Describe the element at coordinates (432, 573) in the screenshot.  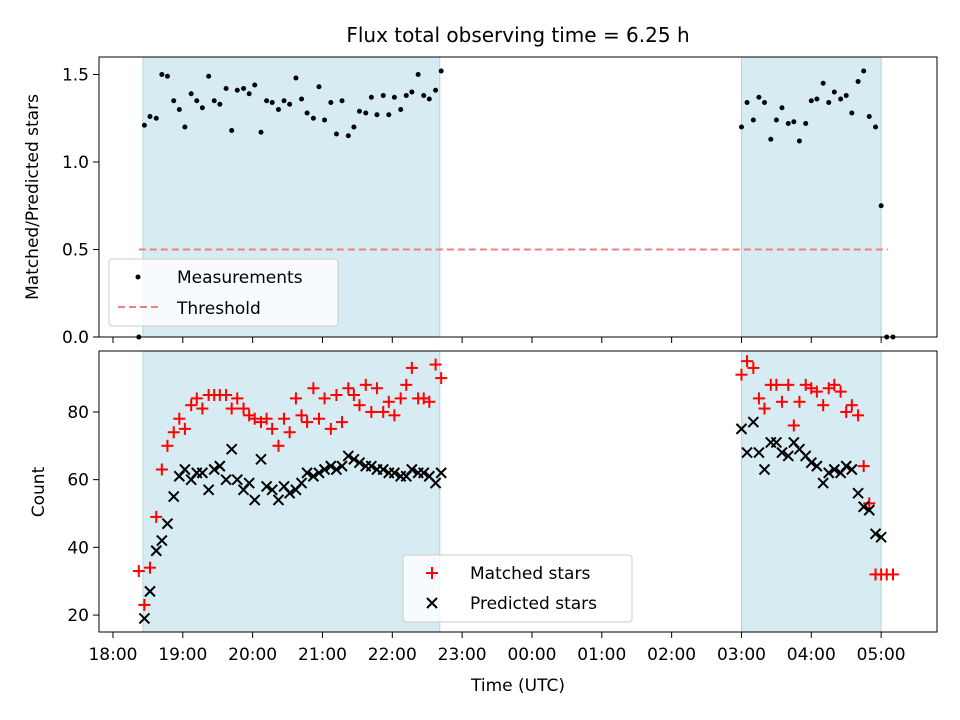
I see `legend-matched-marker` at that location.